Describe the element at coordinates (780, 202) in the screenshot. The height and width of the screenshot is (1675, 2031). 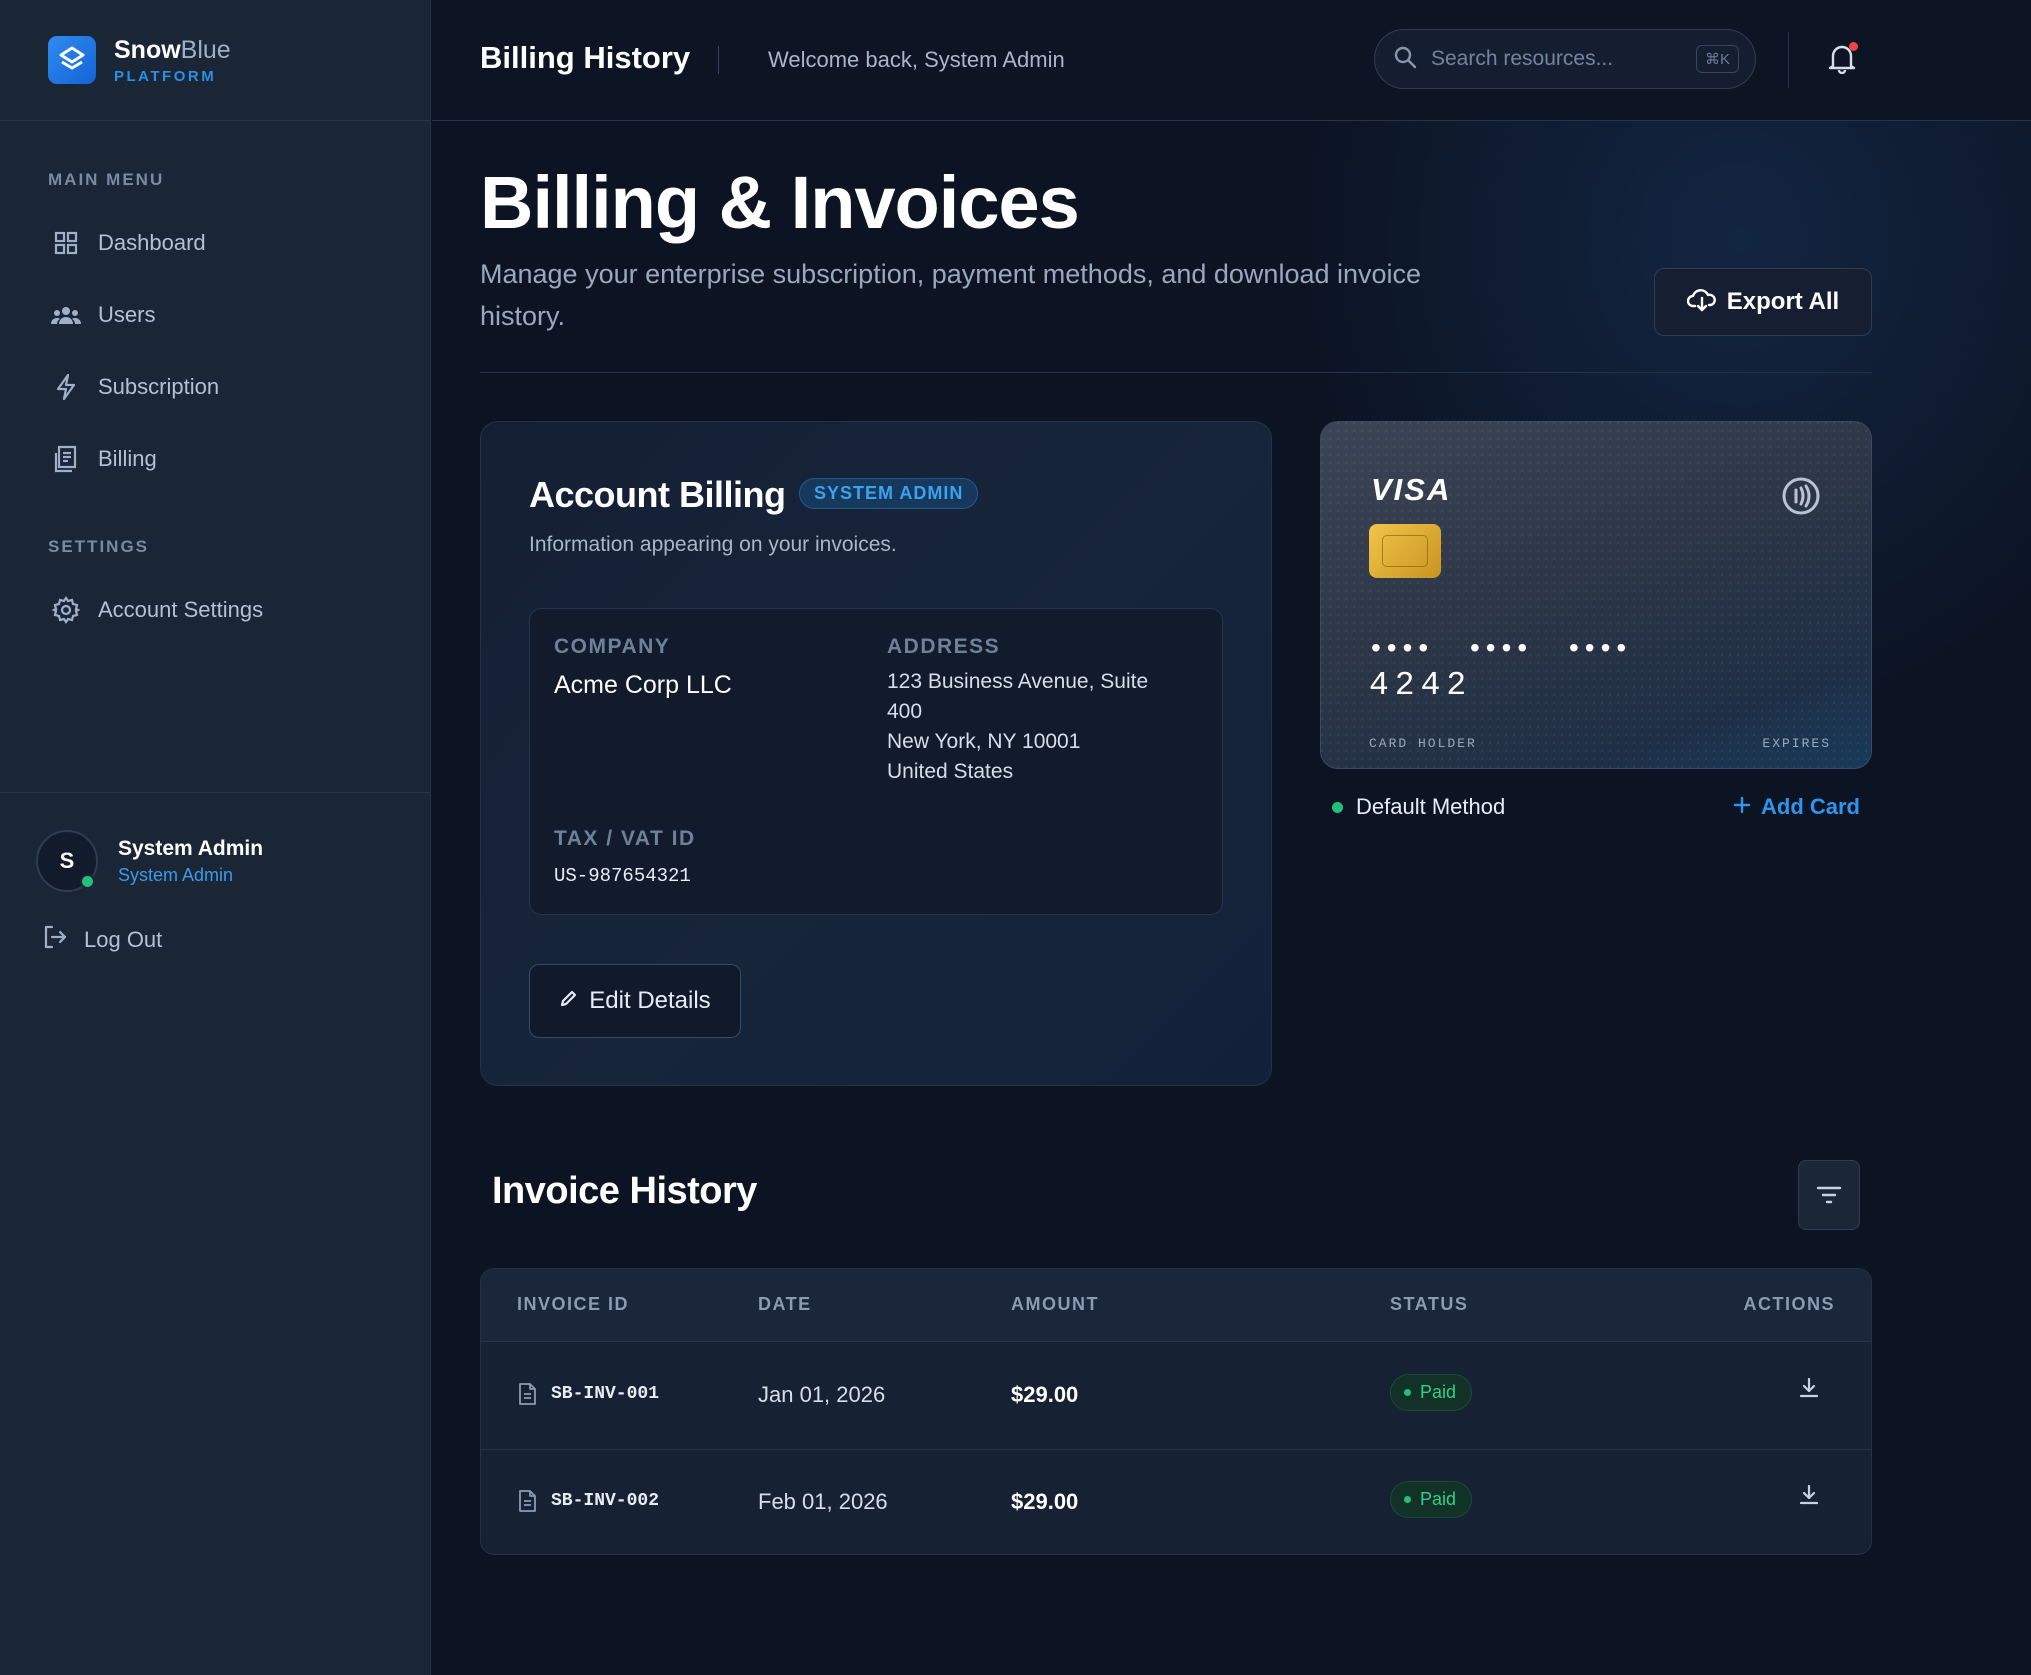
I see `page-title: Billing & Invoices` at that location.